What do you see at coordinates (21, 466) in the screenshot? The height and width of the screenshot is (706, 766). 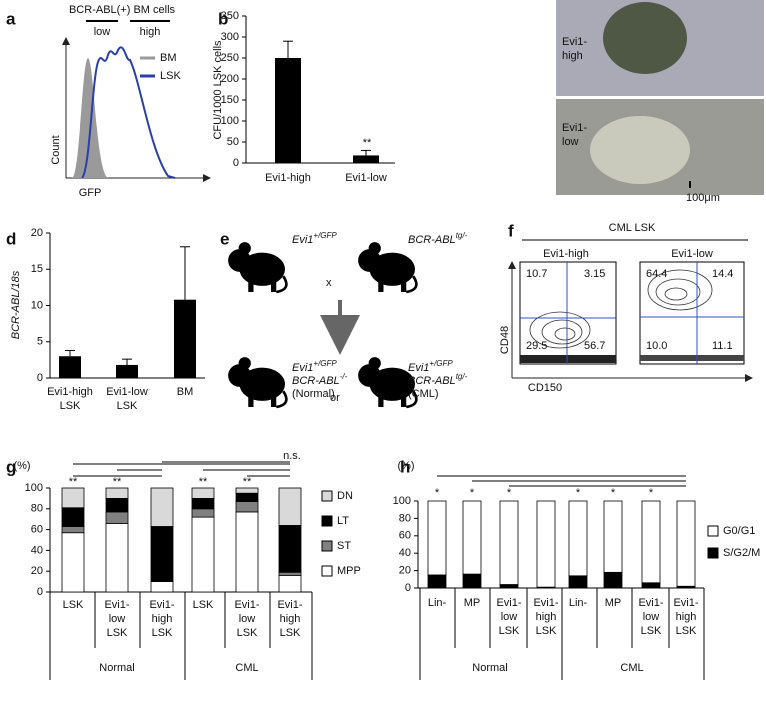 I see `y-axis-label: (%)` at bounding box center [21, 466].